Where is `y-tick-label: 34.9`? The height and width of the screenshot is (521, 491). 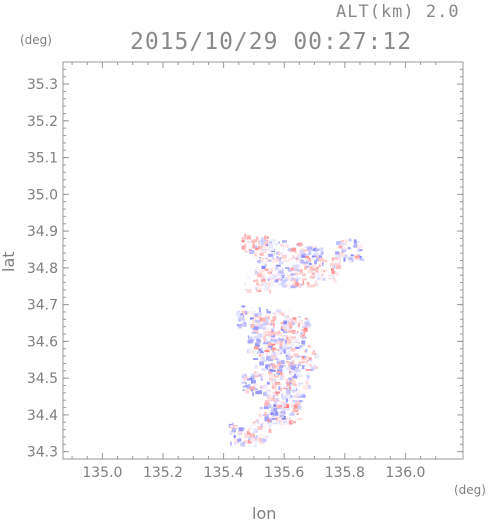
y-tick-label: 34.9 is located at coordinates (42, 232).